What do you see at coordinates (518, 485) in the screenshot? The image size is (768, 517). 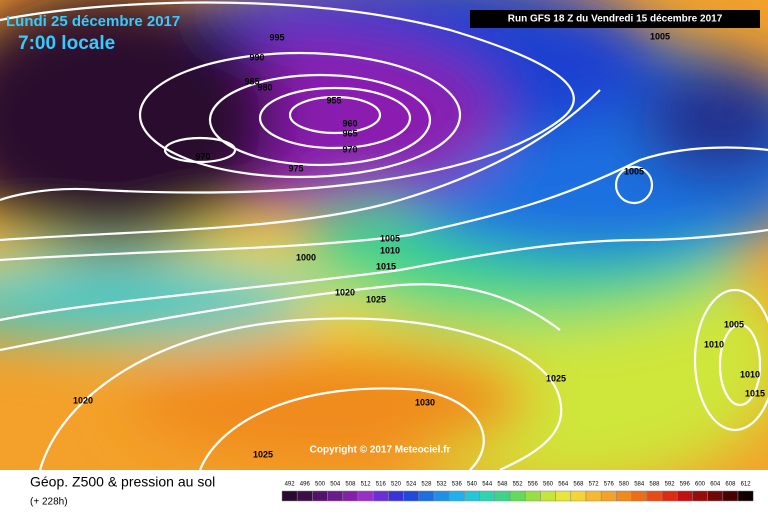 I see `legend-label: 552` at bounding box center [518, 485].